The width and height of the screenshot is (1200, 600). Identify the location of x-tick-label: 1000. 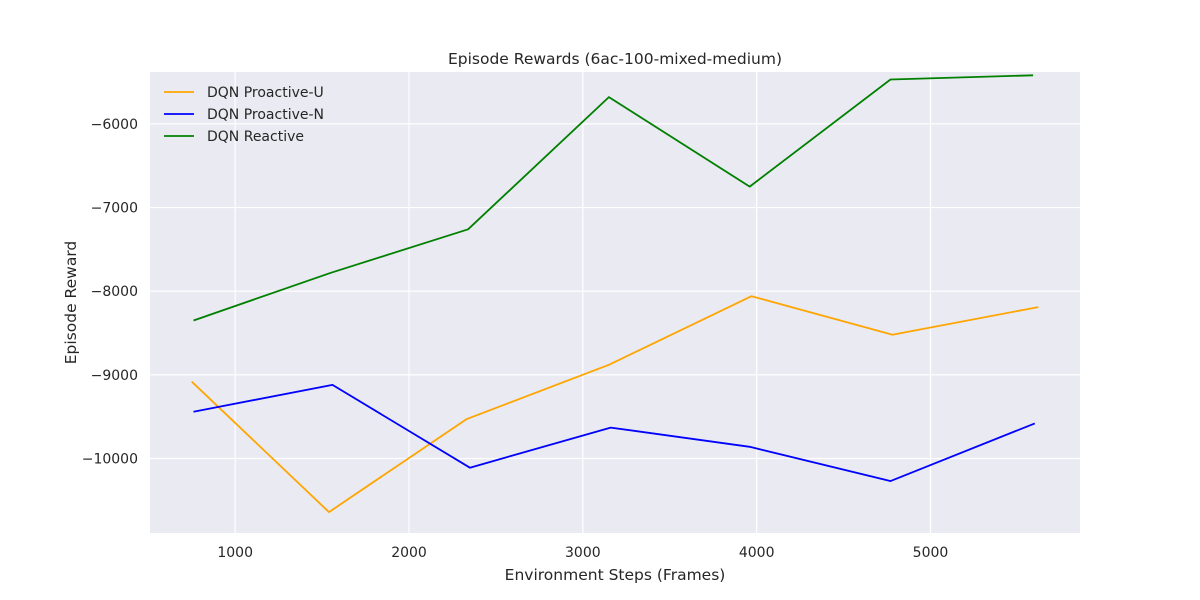
(235, 553).